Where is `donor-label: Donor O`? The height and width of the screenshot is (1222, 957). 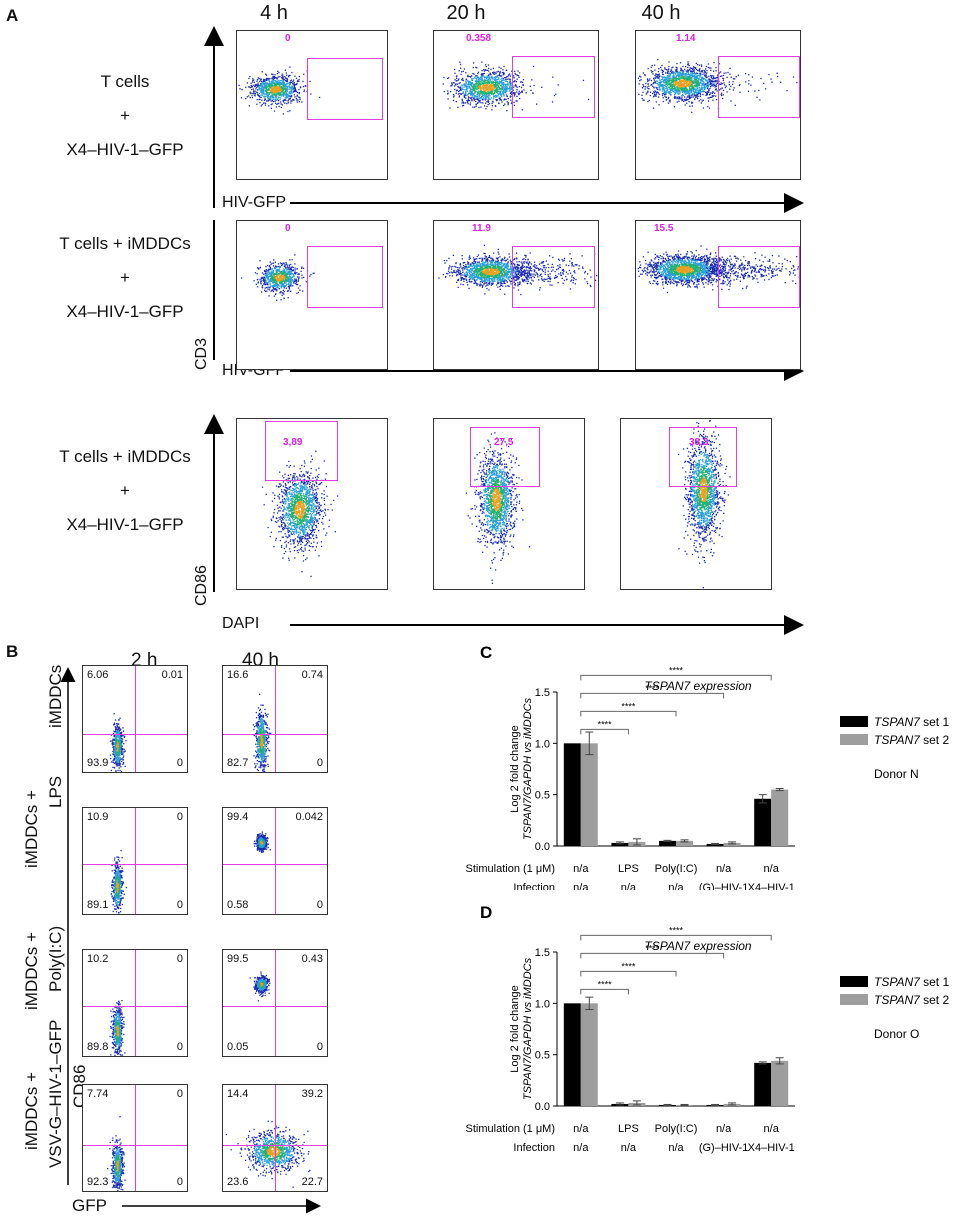 donor-label: Donor O is located at coordinates (896, 1034).